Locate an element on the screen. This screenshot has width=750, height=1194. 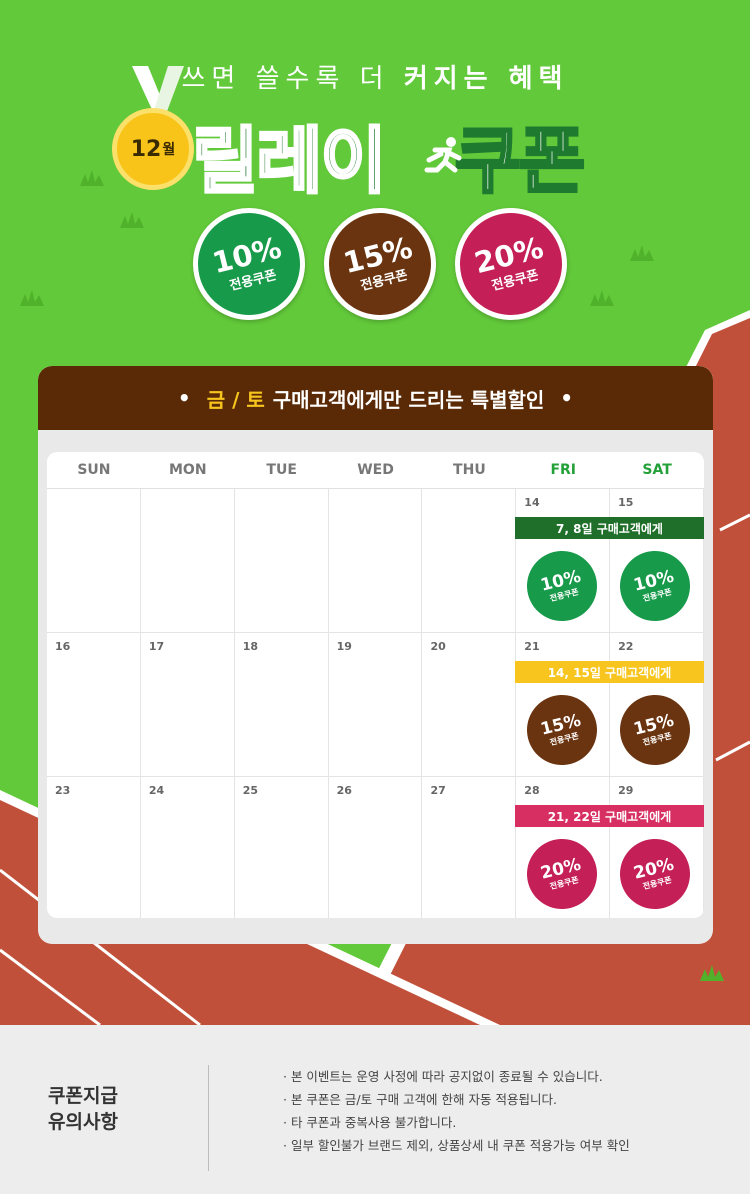
day-number: 16 is located at coordinates (63, 646).